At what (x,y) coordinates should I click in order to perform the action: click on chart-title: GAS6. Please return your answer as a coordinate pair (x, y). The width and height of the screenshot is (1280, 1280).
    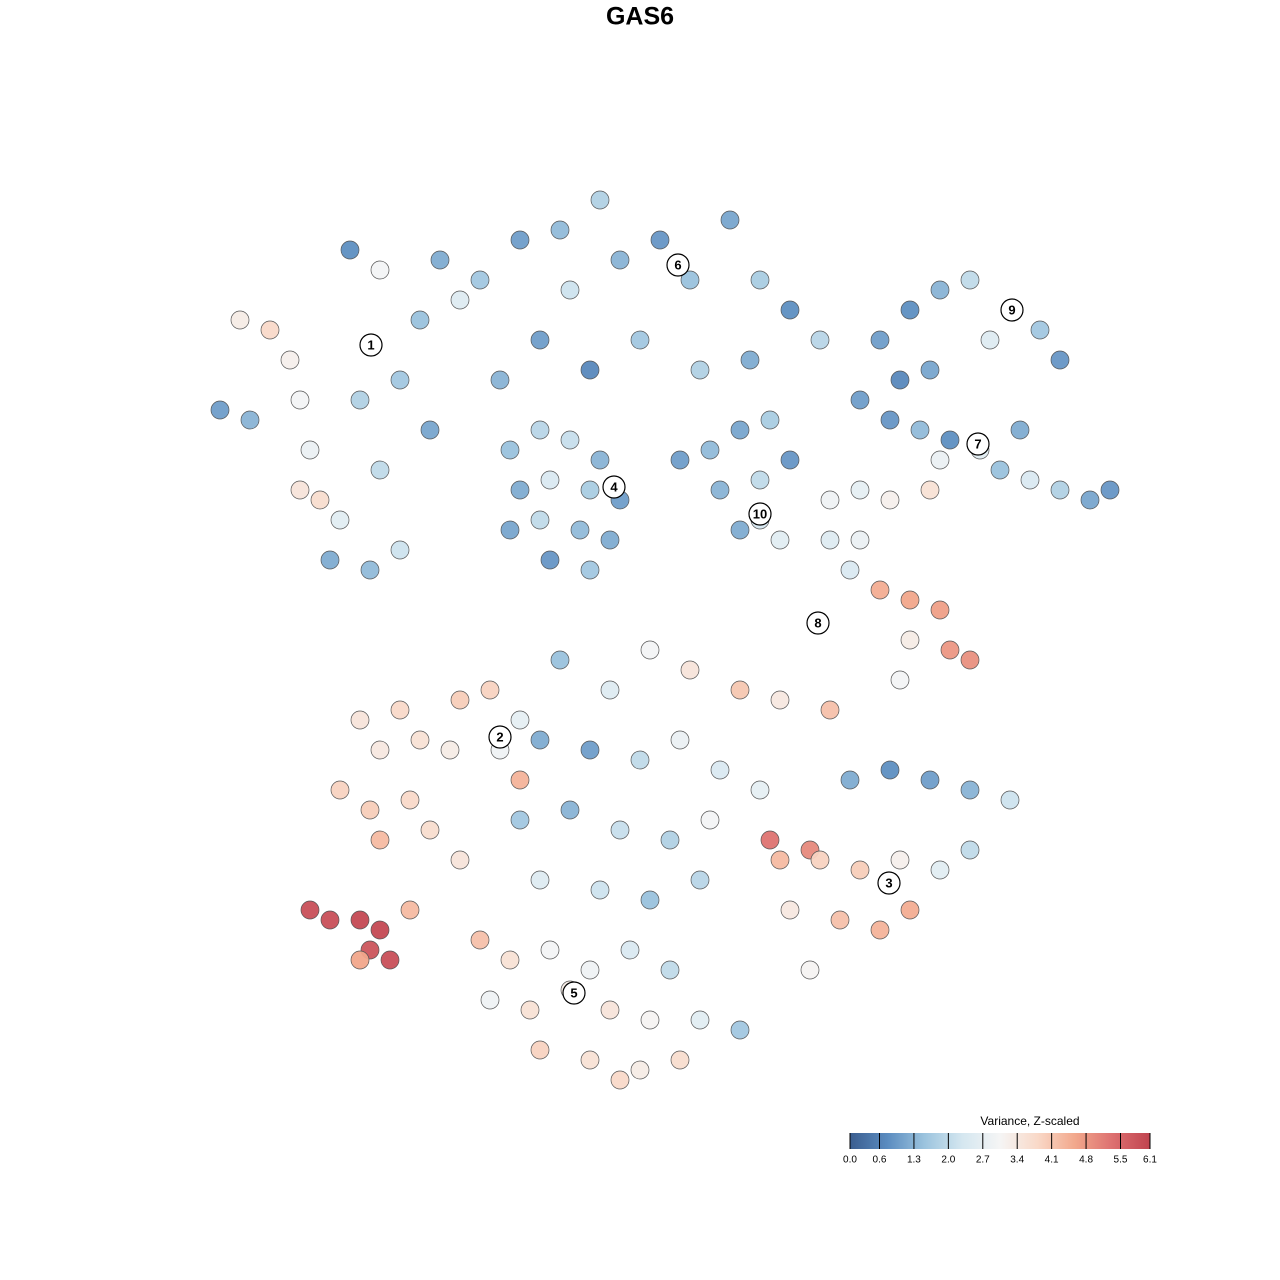
    Looking at the image, I should click on (640, 17).